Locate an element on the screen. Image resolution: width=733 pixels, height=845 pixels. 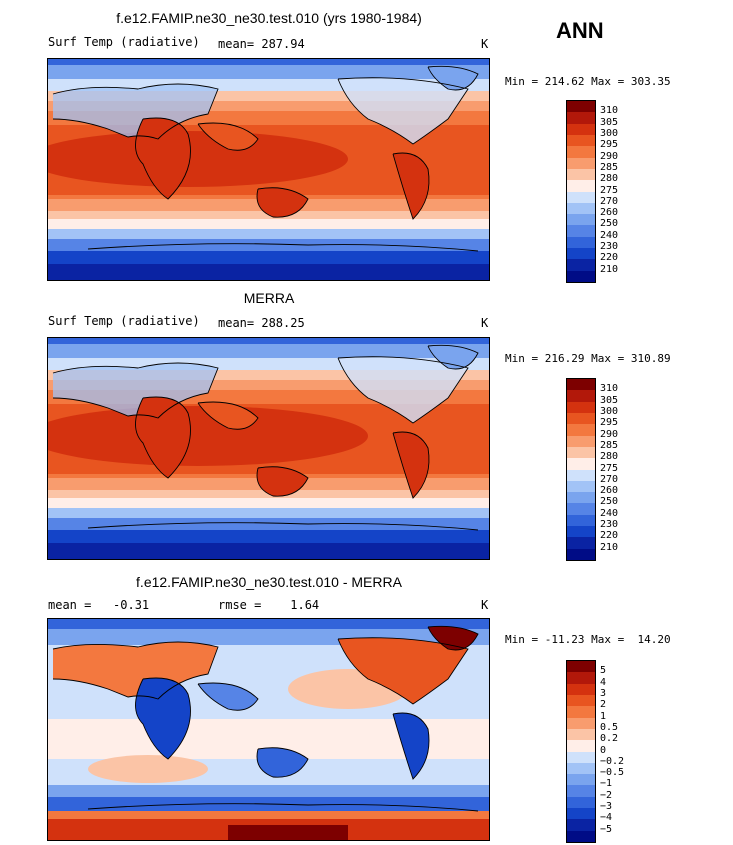
minmax-label-obs: Min = 216.29 Max = 310.89 is located at coordinates (588, 358).